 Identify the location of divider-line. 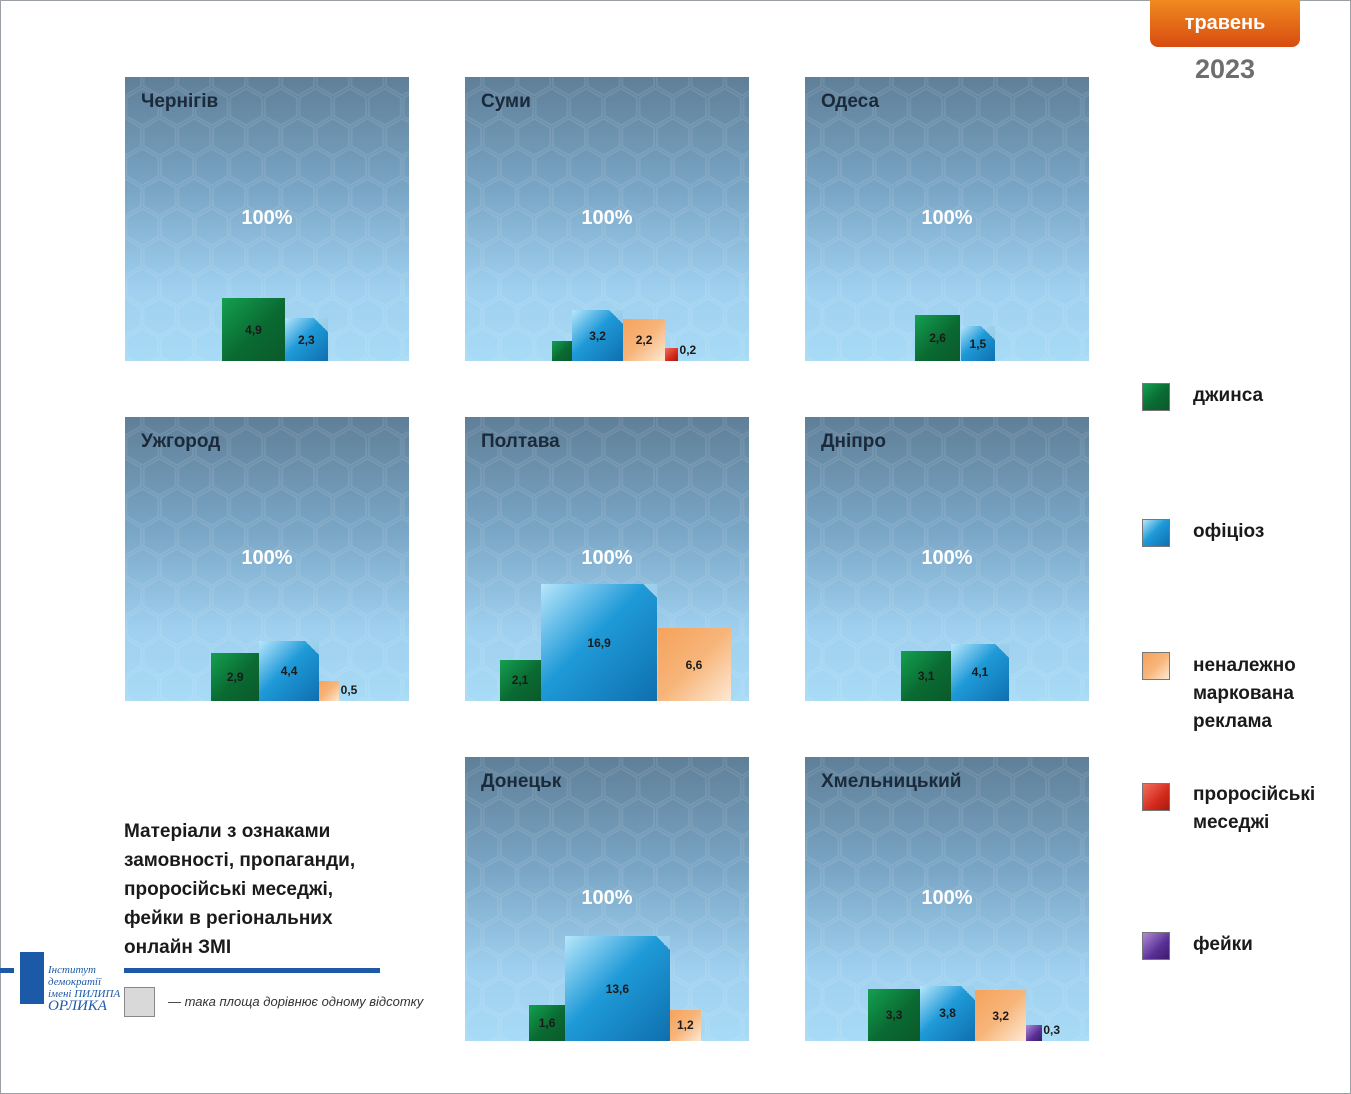
(190, 970).